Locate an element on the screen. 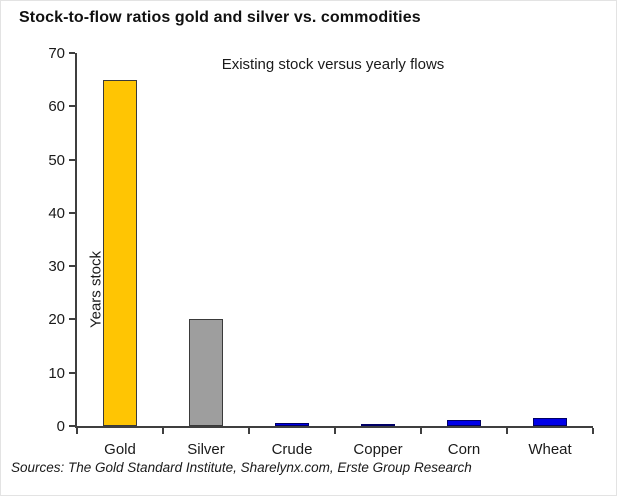 This screenshot has width=617, height=496. bar-crude is located at coordinates (292, 424).